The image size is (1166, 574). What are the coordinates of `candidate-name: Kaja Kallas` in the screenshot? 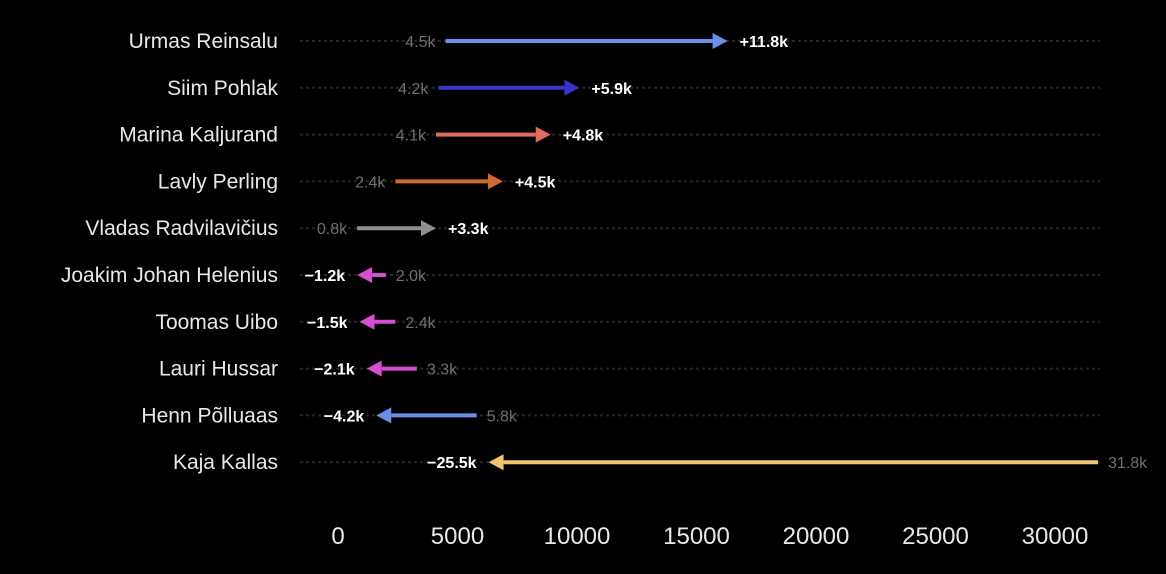 It's located at (225, 462).